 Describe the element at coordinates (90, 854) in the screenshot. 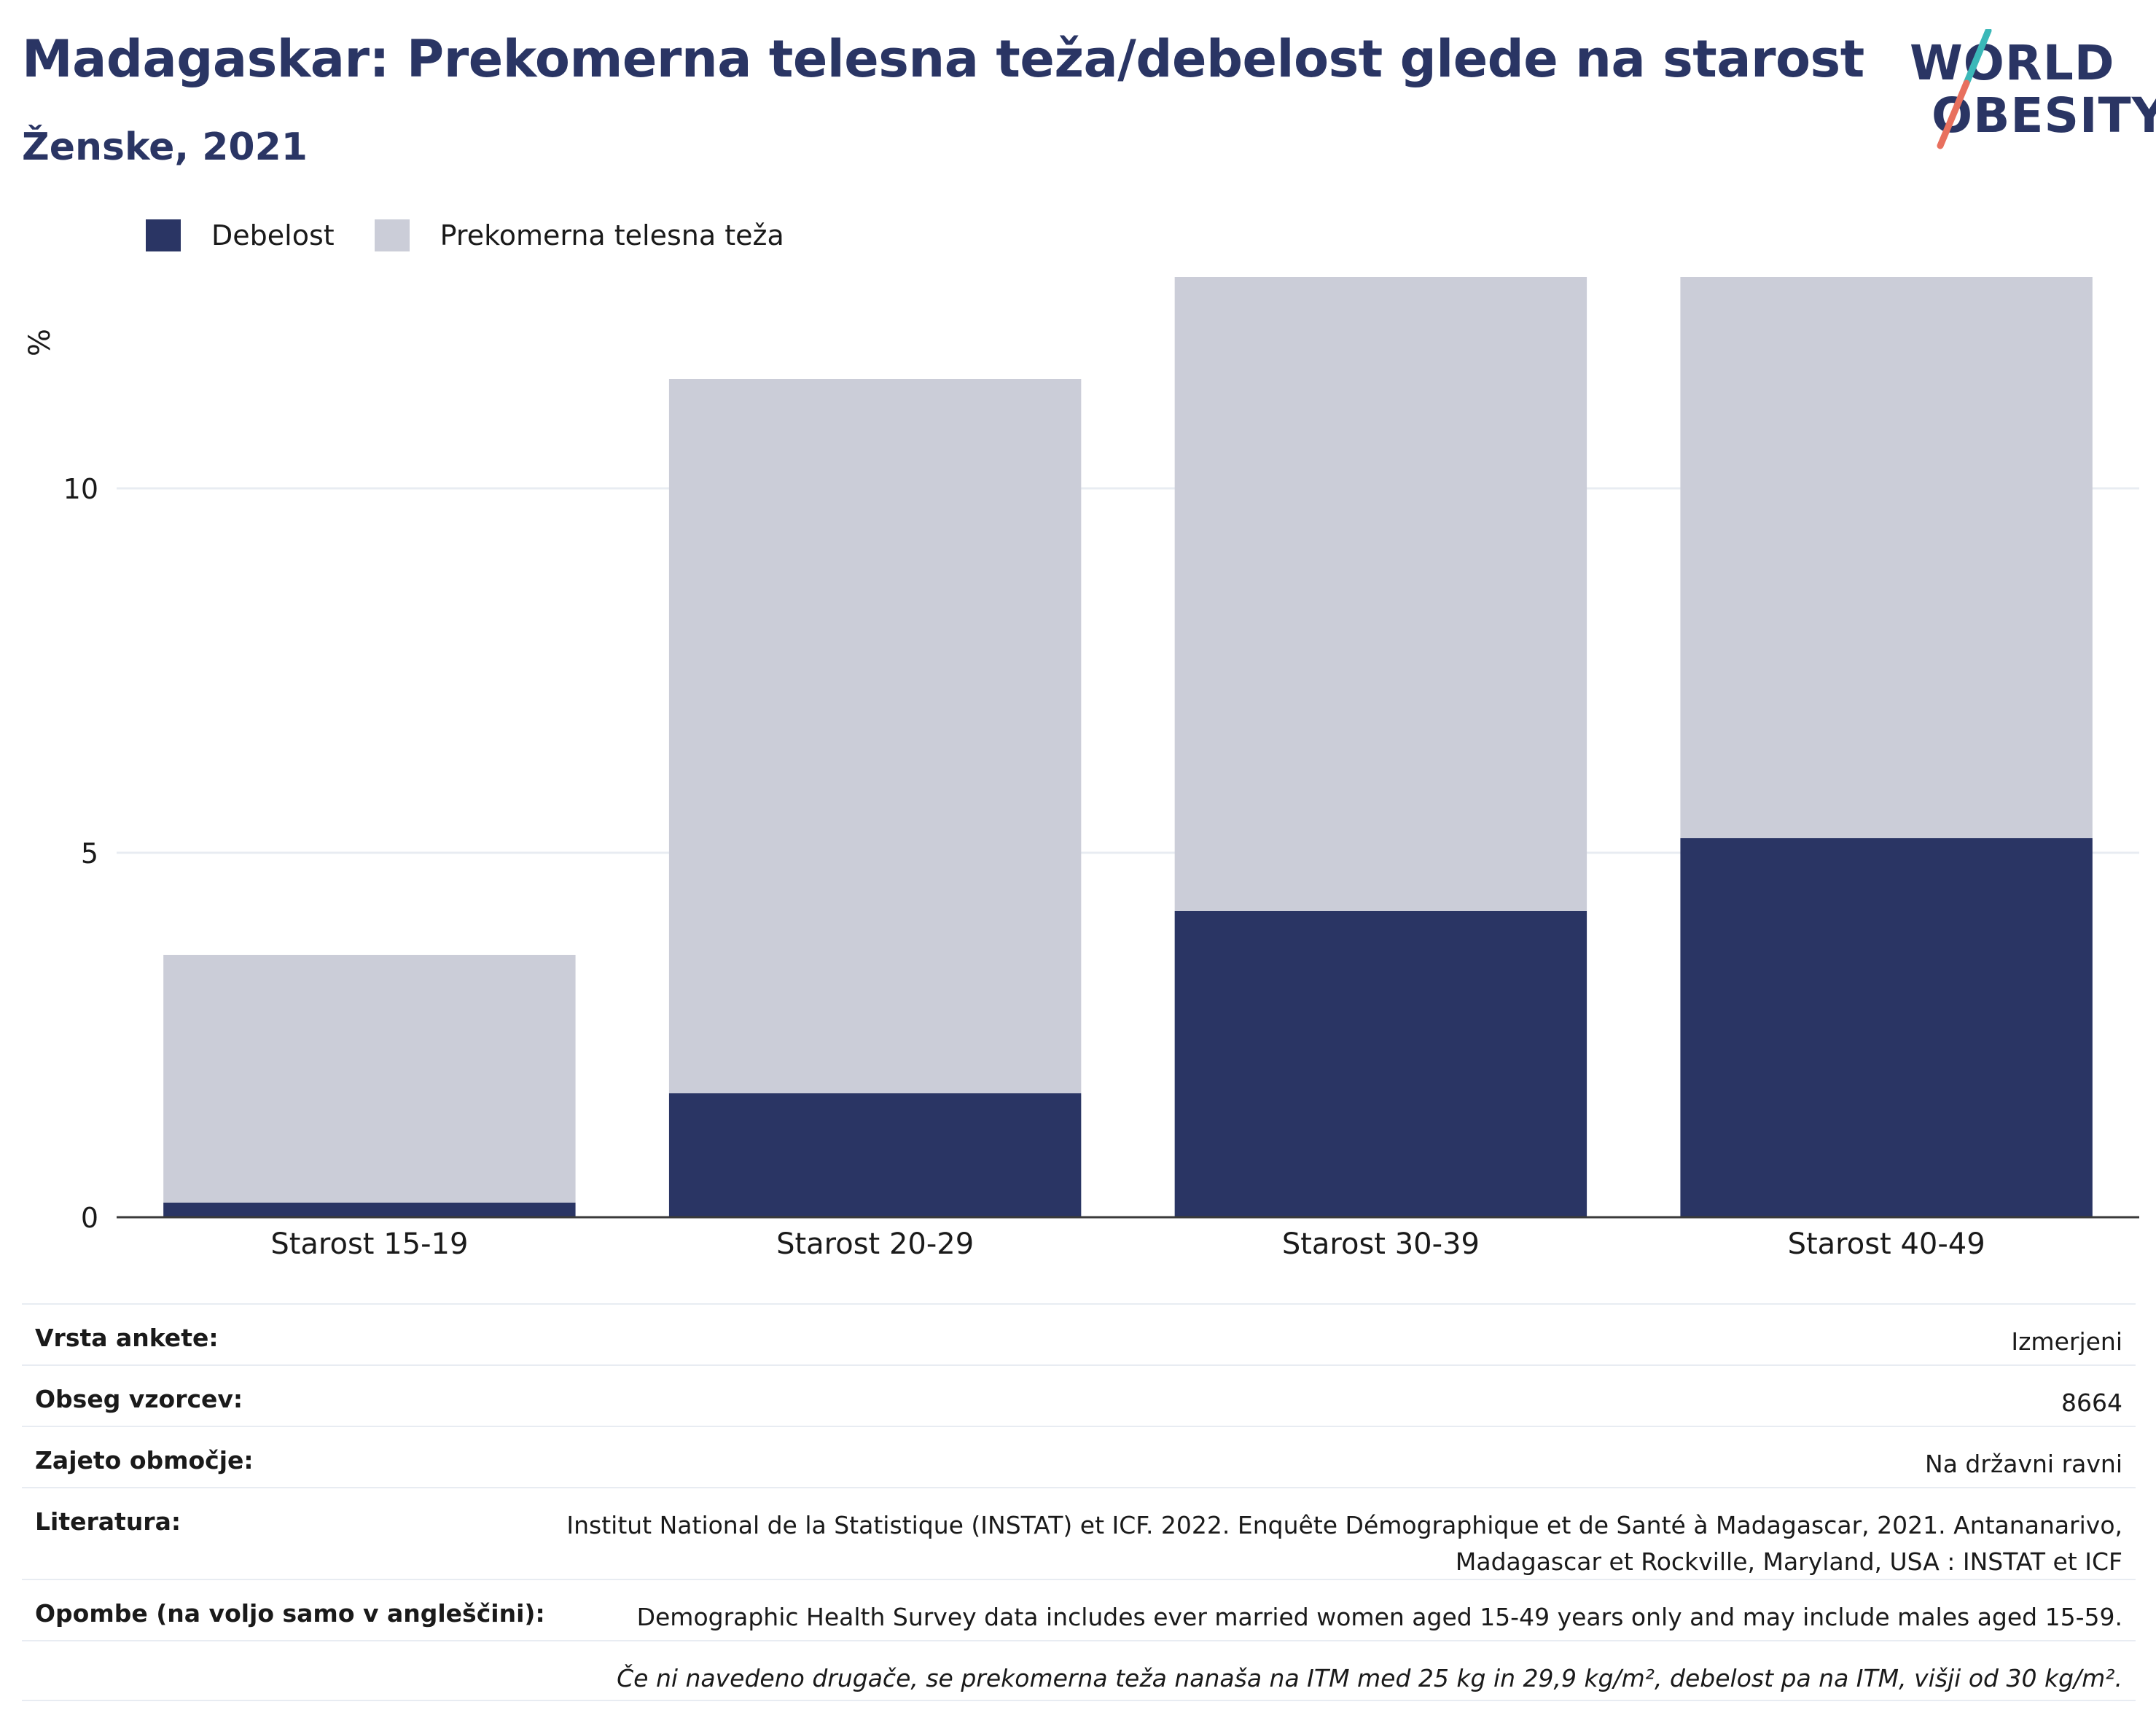

I see `y-tick-label: 5` at that location.